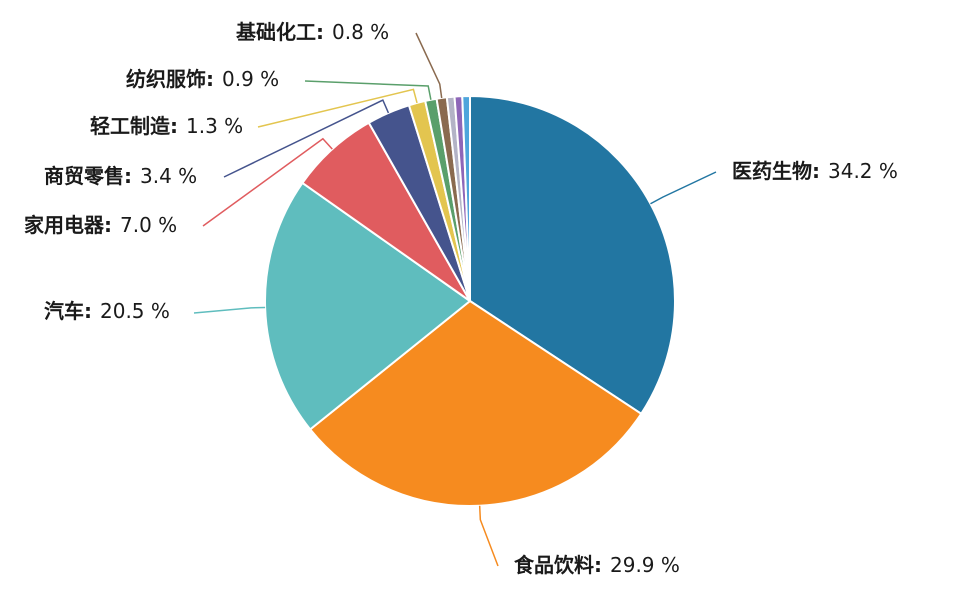 This screenshot has height=607, width=977. I want to click on slice-label-name: 商贸零售:, so click(88, 176).